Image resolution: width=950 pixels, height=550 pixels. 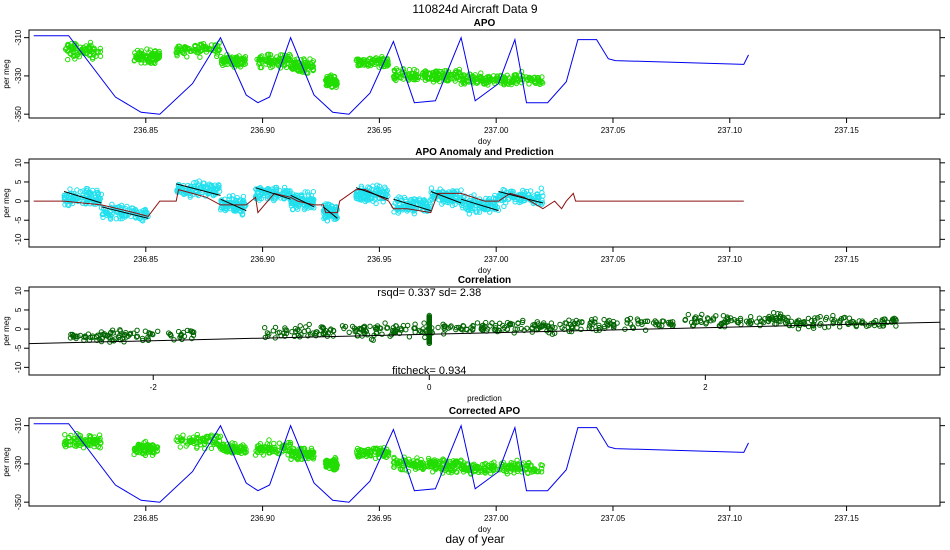 I want to click on model-line, so click(x=391, y=75).